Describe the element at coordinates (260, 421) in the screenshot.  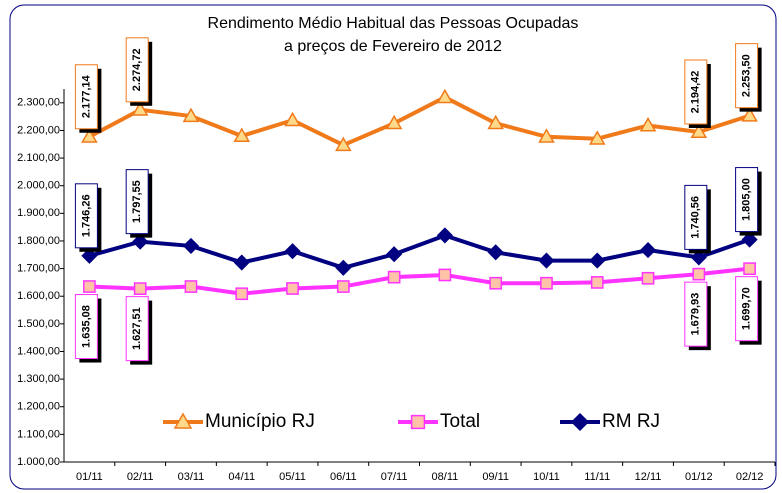
I see `legend-label: Município RJ` at that location.